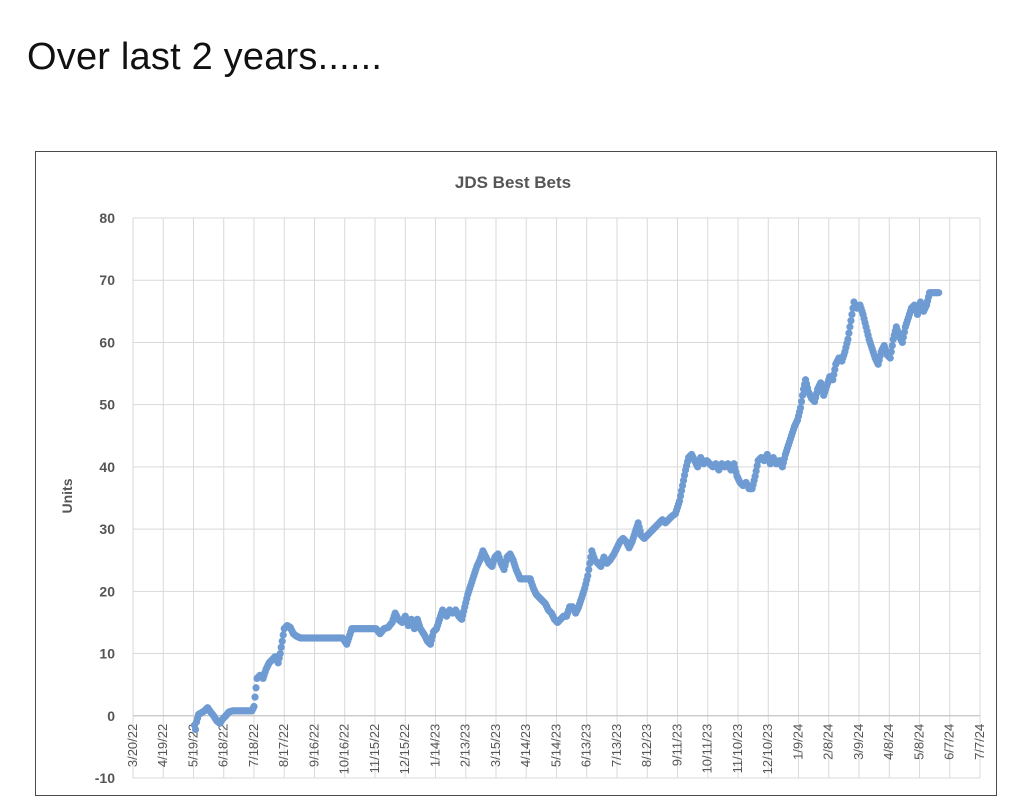 Image resolution: width=1035 pixels, height=800 pixels. What do you see at coordinates (525, 745) in the screenshot?
I see `x-tick-label: 4/14/23` at bounding box center [525, 745].